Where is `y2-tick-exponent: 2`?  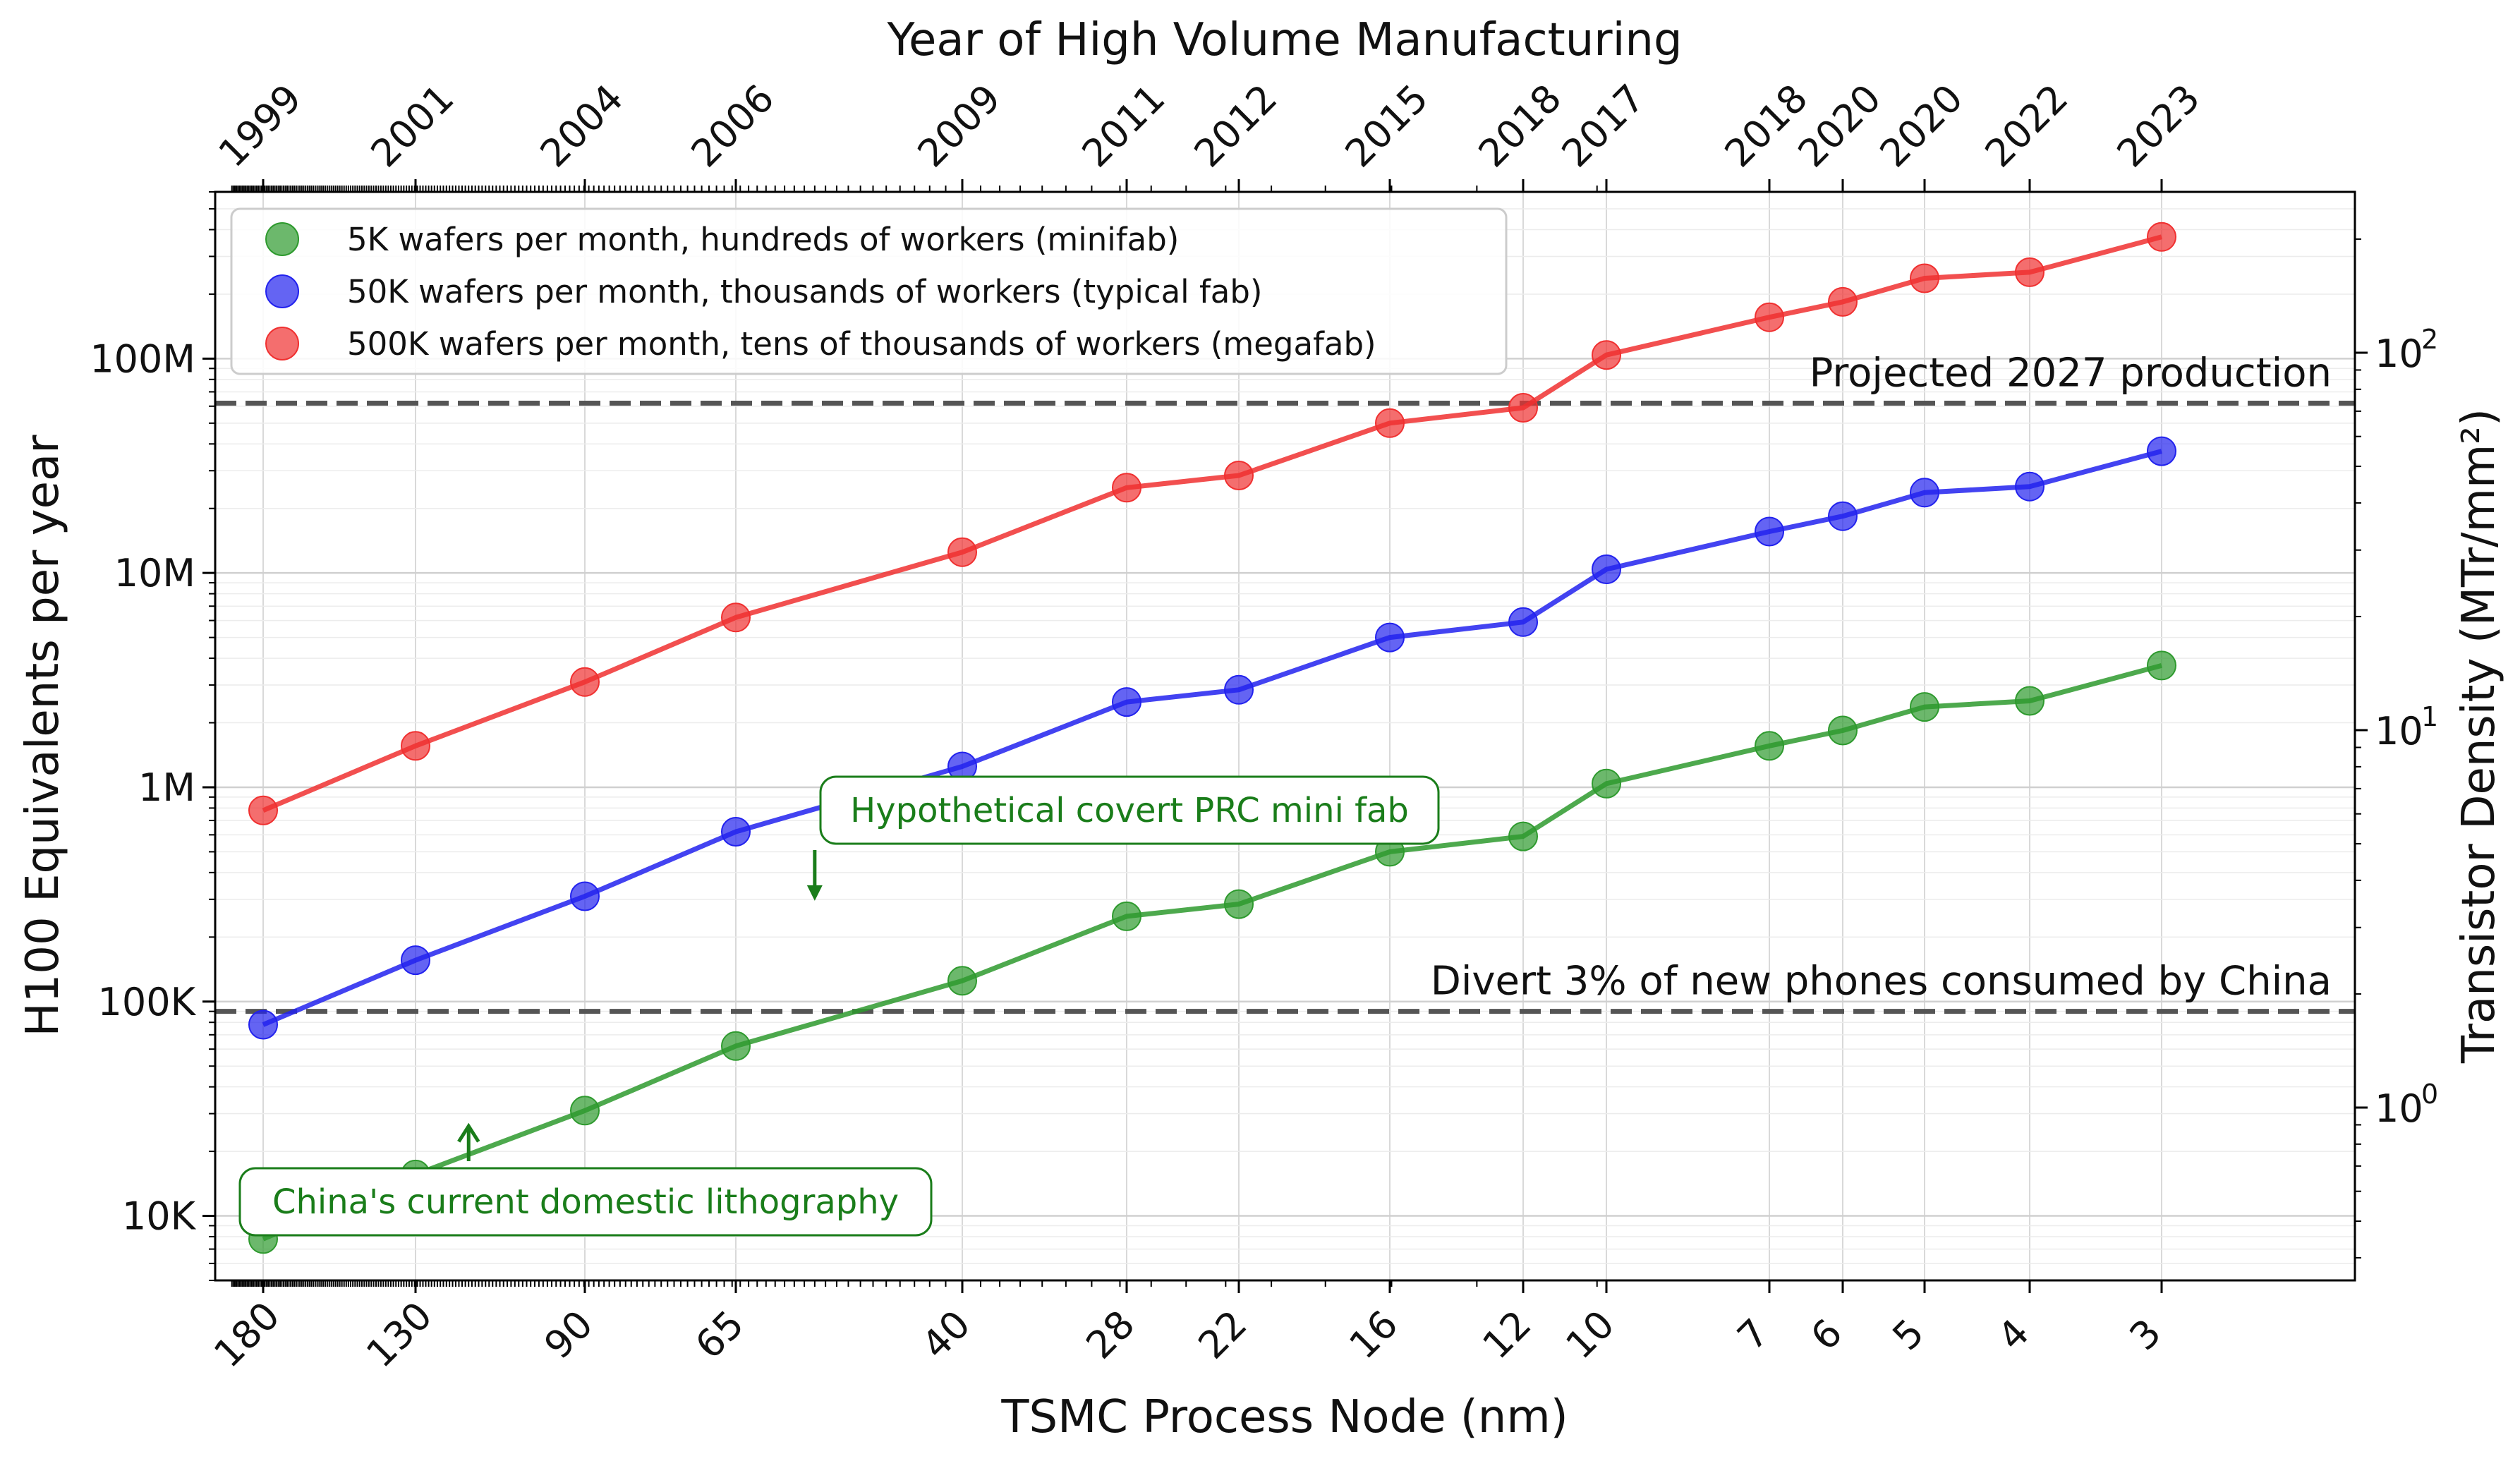
y2-tick-exponent: 2 is located at coordinates (2429, 339).